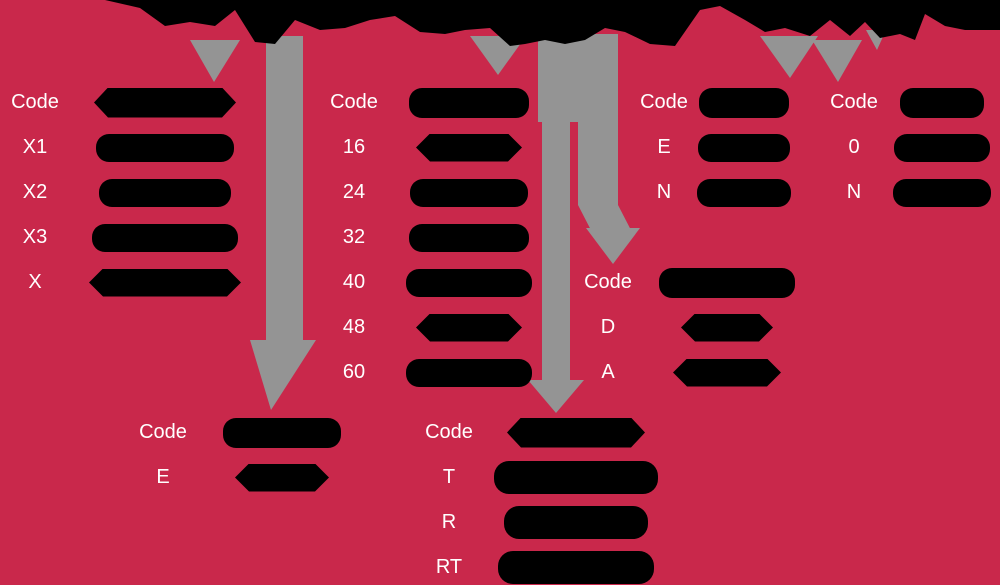 Image resolution: width=1000 pixels, height=585 pixels. I want to click on redacted-label: Hybrid output, so click(576, 567).